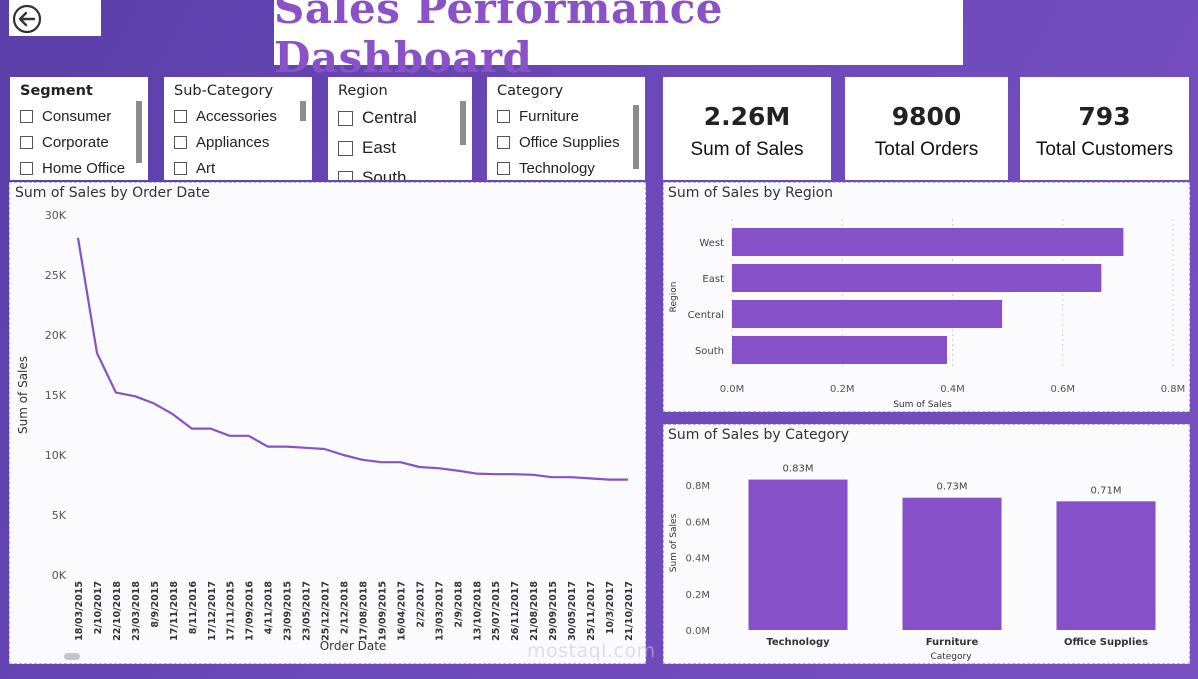 The image size is (1198, 679). Describe the element at coordinates (591, 651) in the screenshot. I see `watermark: mostaql.com` at that location.